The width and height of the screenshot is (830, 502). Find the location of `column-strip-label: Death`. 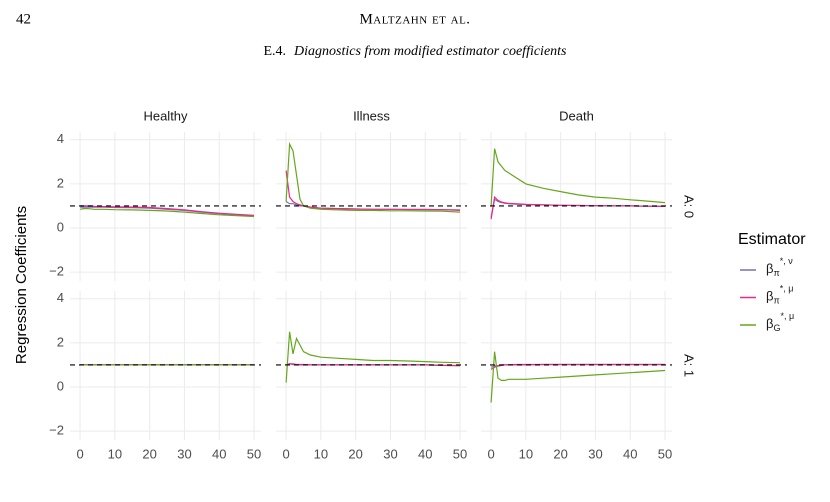

column-strip-label: Death is located at coordinates (576, 115).